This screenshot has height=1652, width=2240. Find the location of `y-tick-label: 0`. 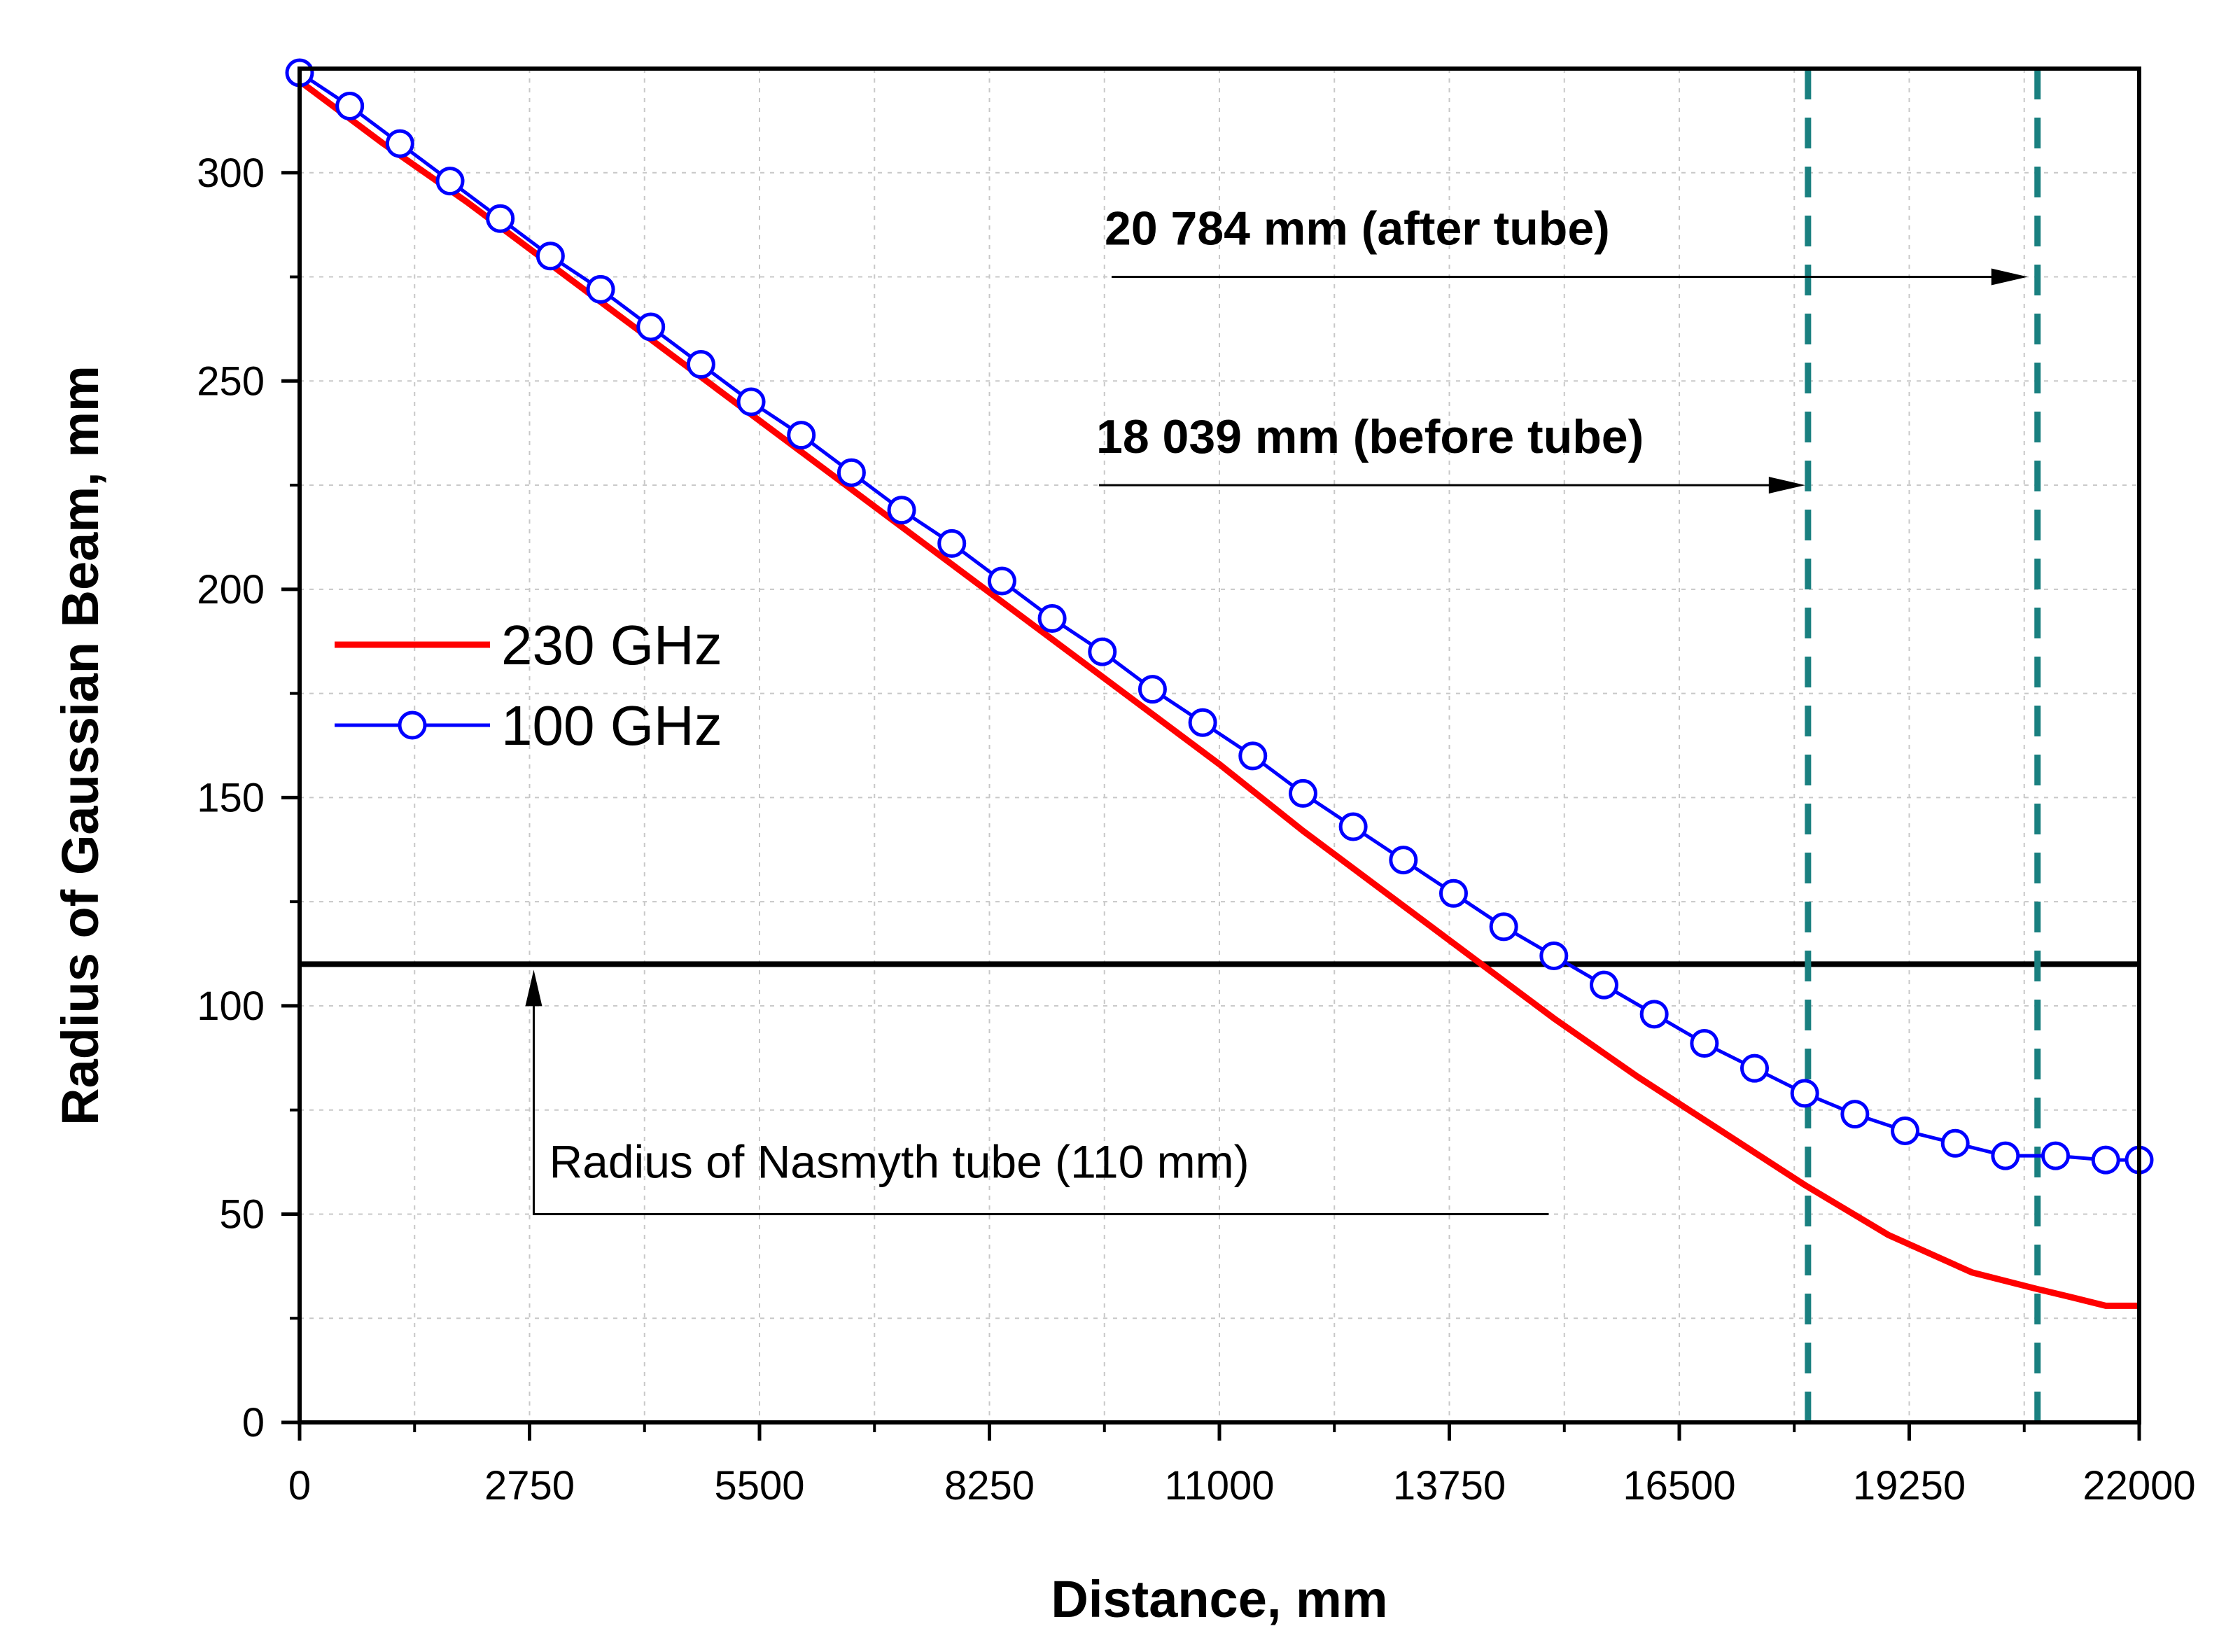

y-tick-label: 0 is located at coordinates (253, 1423).